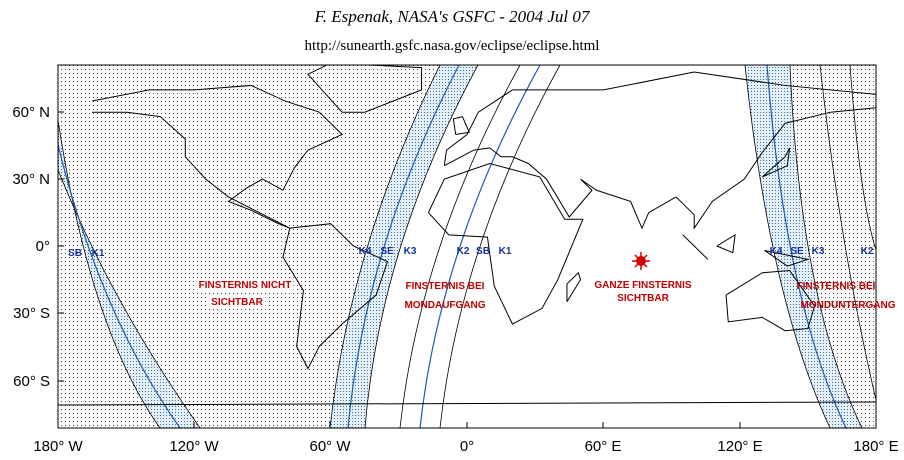 Image resolution: width=904 pixels, height=460 pixels. What do you see at coordinates (31, 179) in the screenshot?
I see `lat-label: 30° N` at bounding box center [31, 179].